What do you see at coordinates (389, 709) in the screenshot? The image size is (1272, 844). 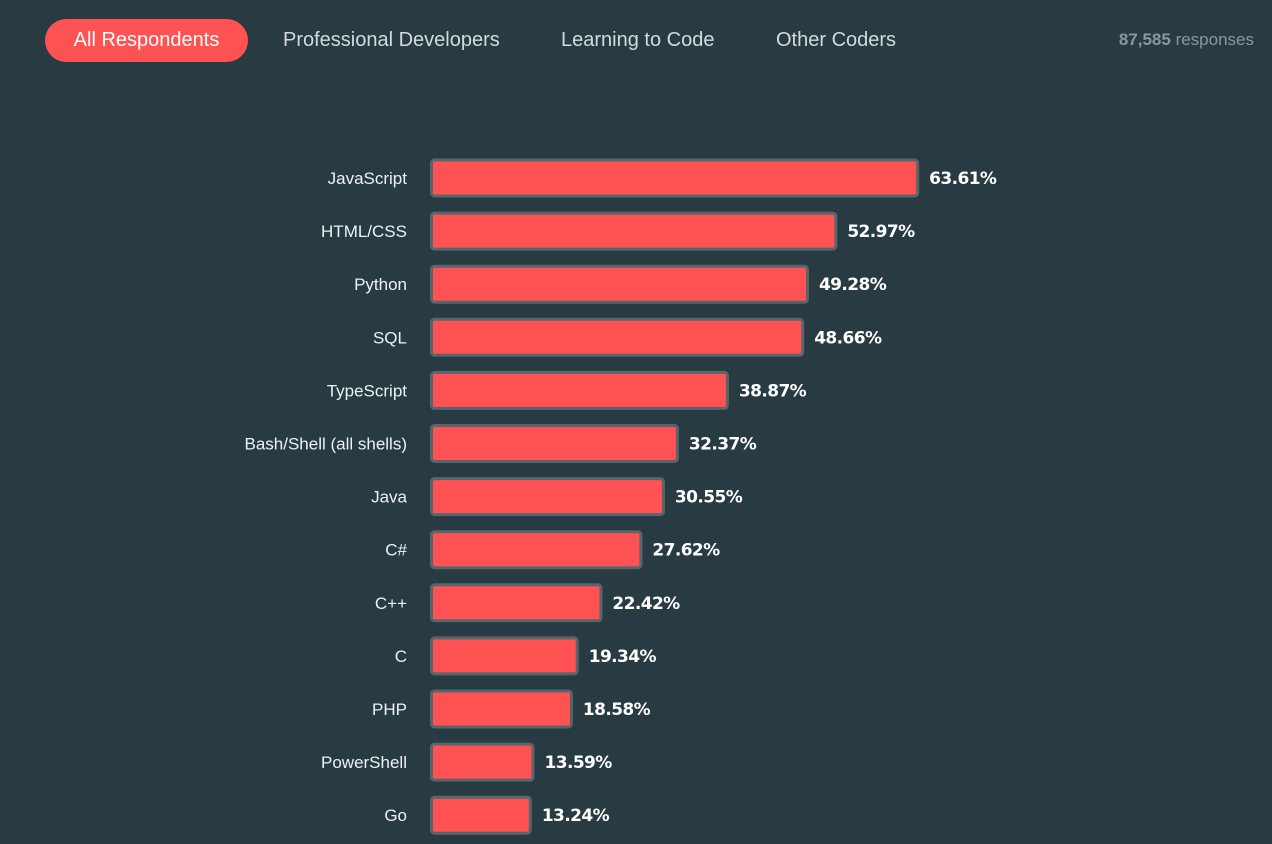 I see `category-label: PHP` at bounding box center [389, 709].